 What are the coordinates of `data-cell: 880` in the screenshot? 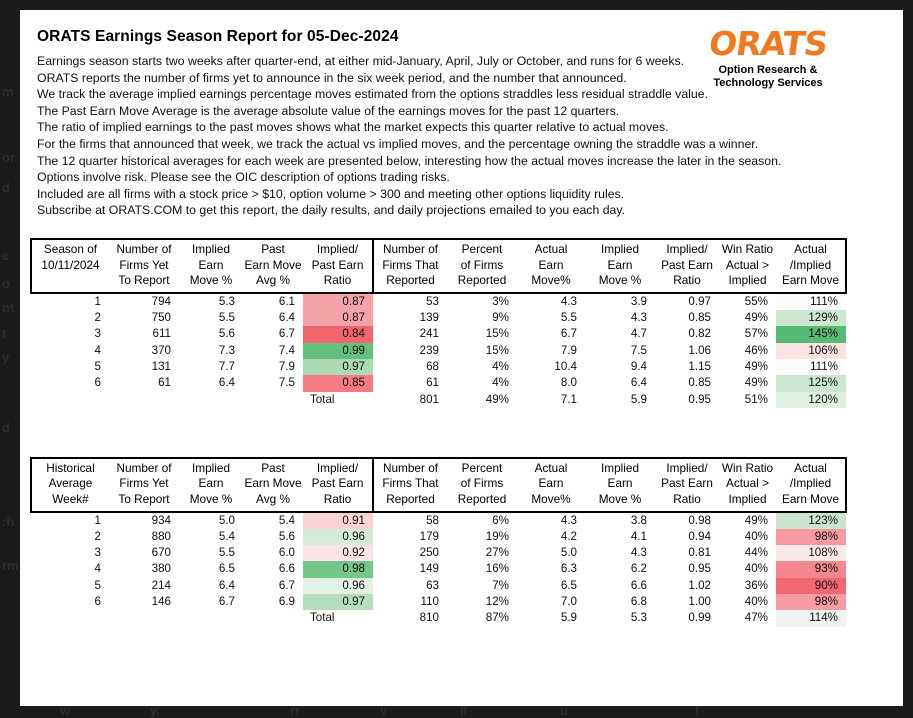 It's located at (161, 536).